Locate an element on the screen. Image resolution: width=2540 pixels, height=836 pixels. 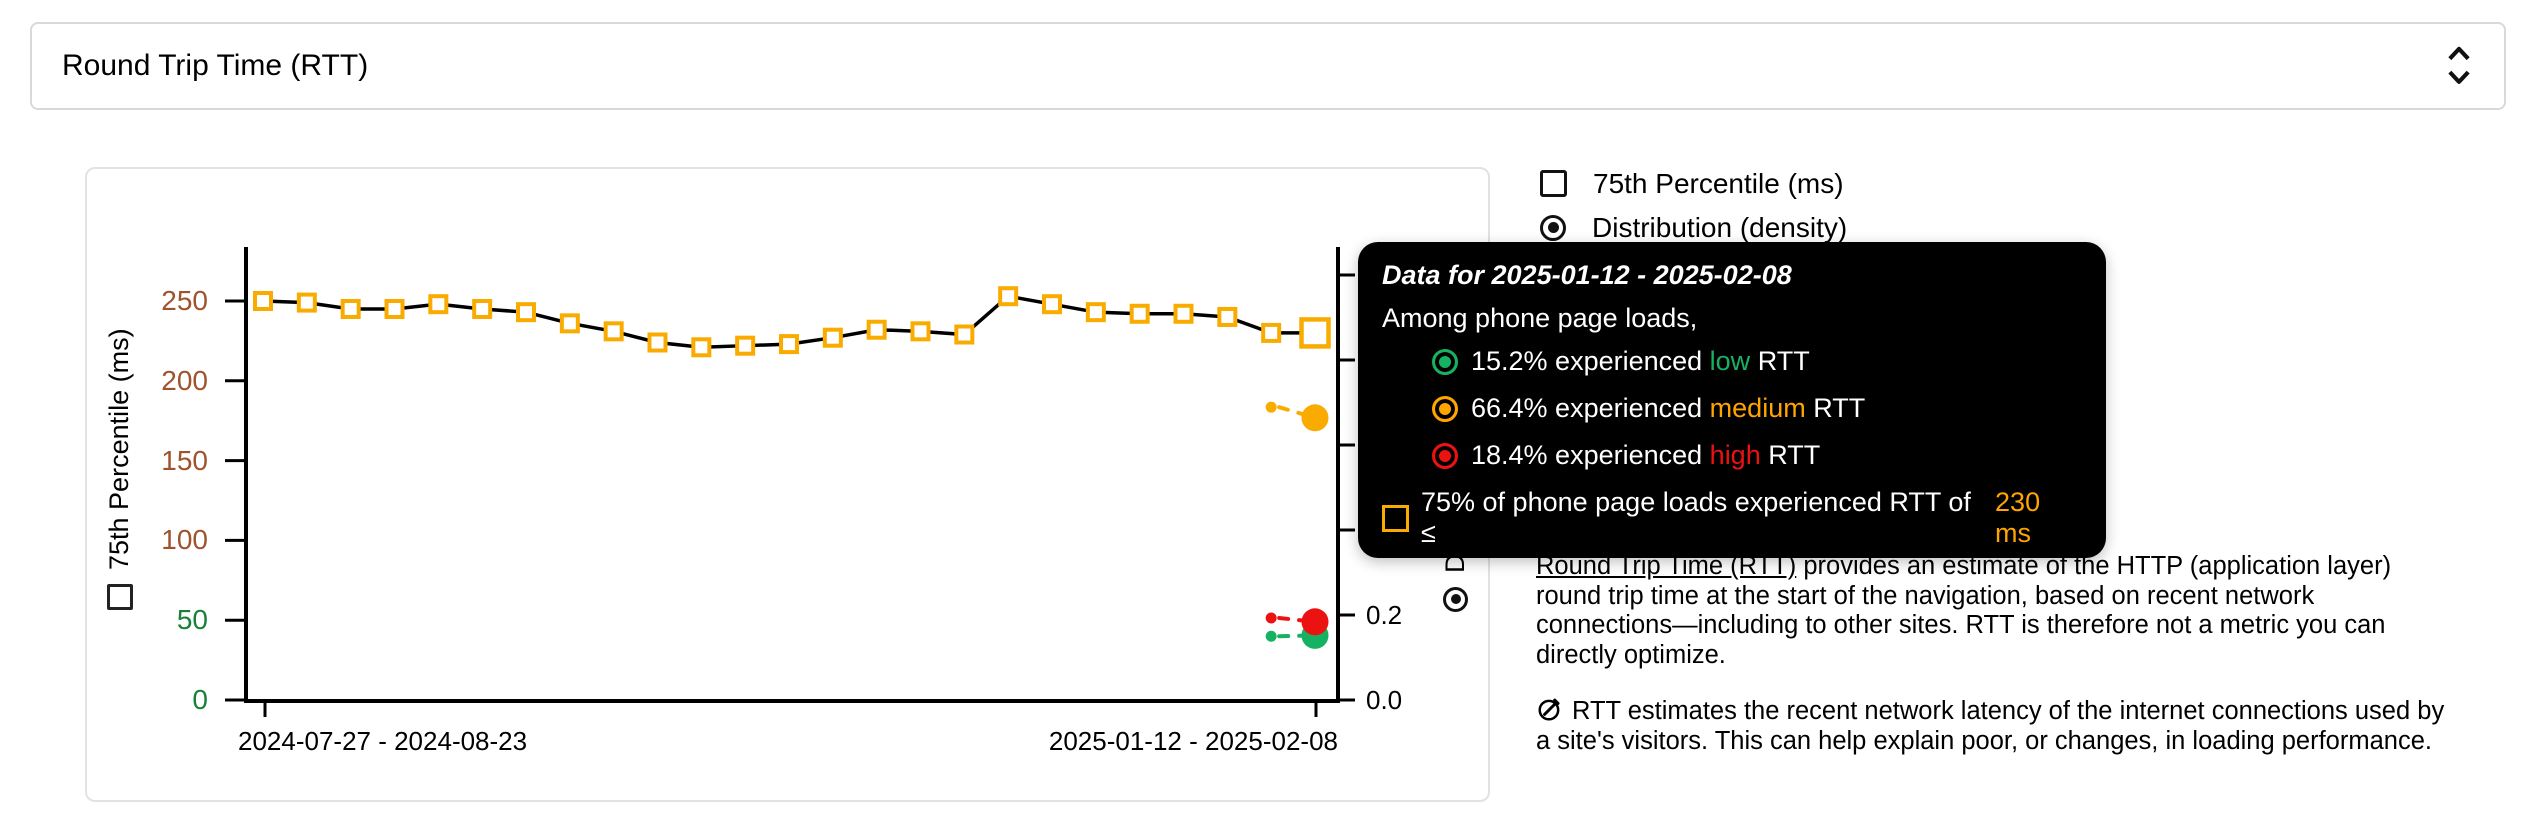
density-point-high-current is located at coordinates (1315, 622).